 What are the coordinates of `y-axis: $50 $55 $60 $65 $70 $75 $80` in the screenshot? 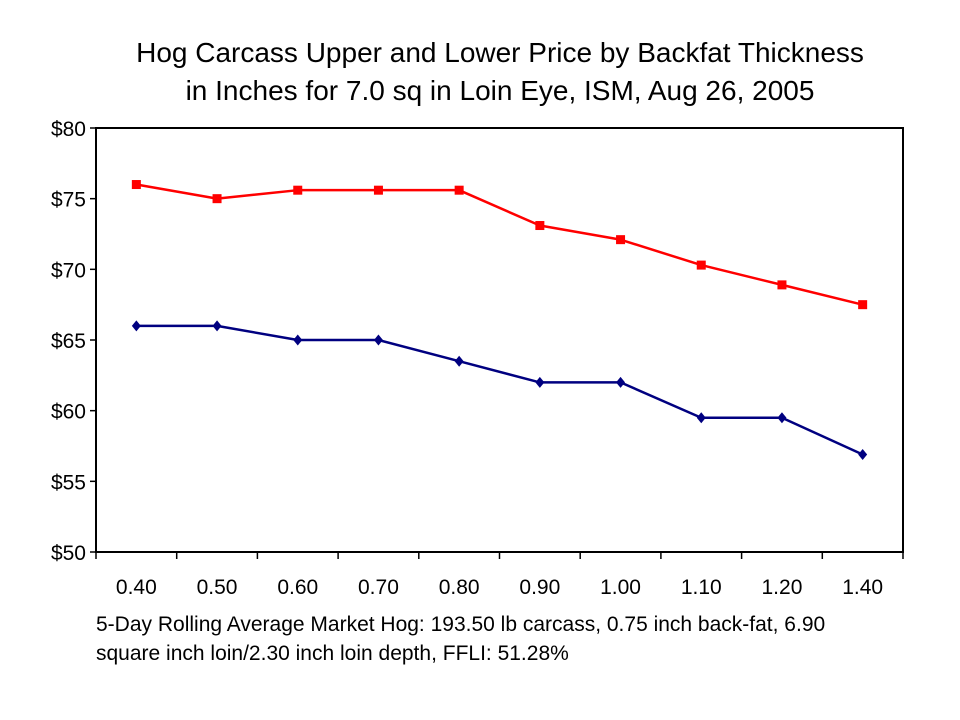 It's located at (73, 341).